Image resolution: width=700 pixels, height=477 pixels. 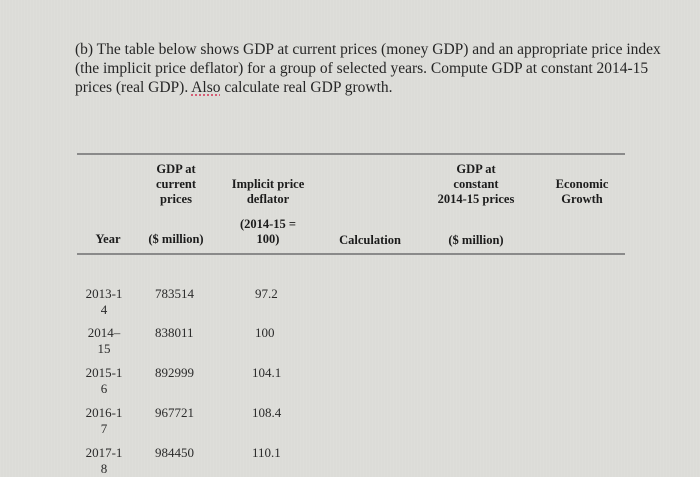 I want to click on spellcheck-underlined-word: Also, so click(x=206, y=87).